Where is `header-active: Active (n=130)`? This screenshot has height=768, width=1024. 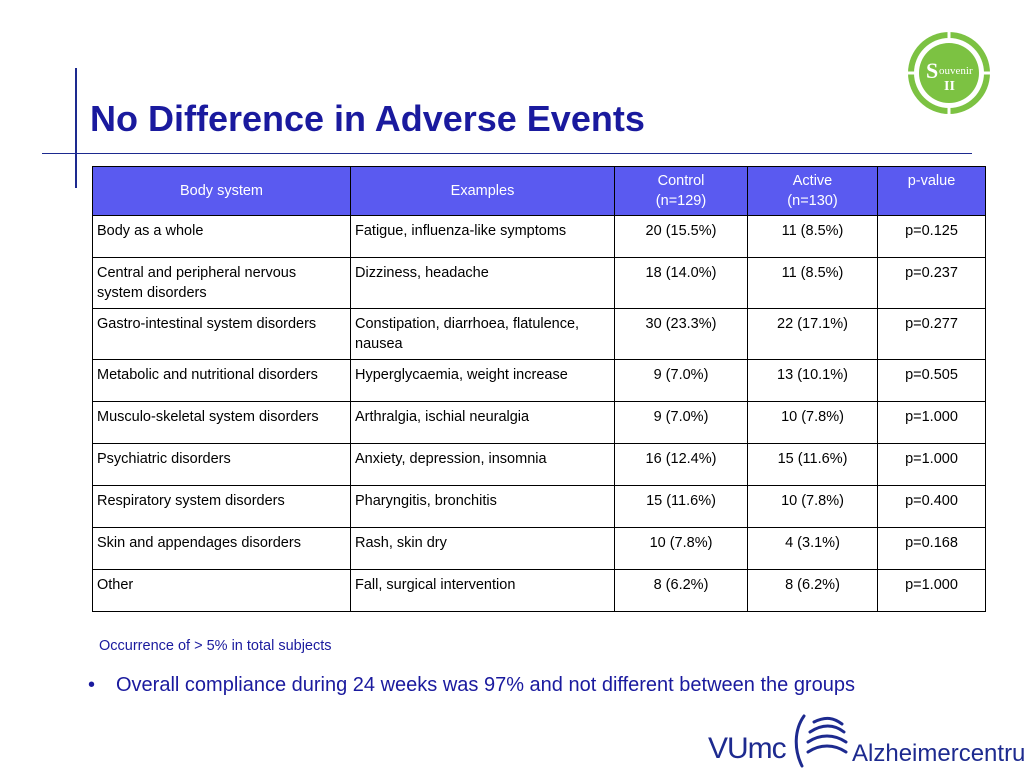 header-active: Active (n=130) is located at coordinates (812, 191).